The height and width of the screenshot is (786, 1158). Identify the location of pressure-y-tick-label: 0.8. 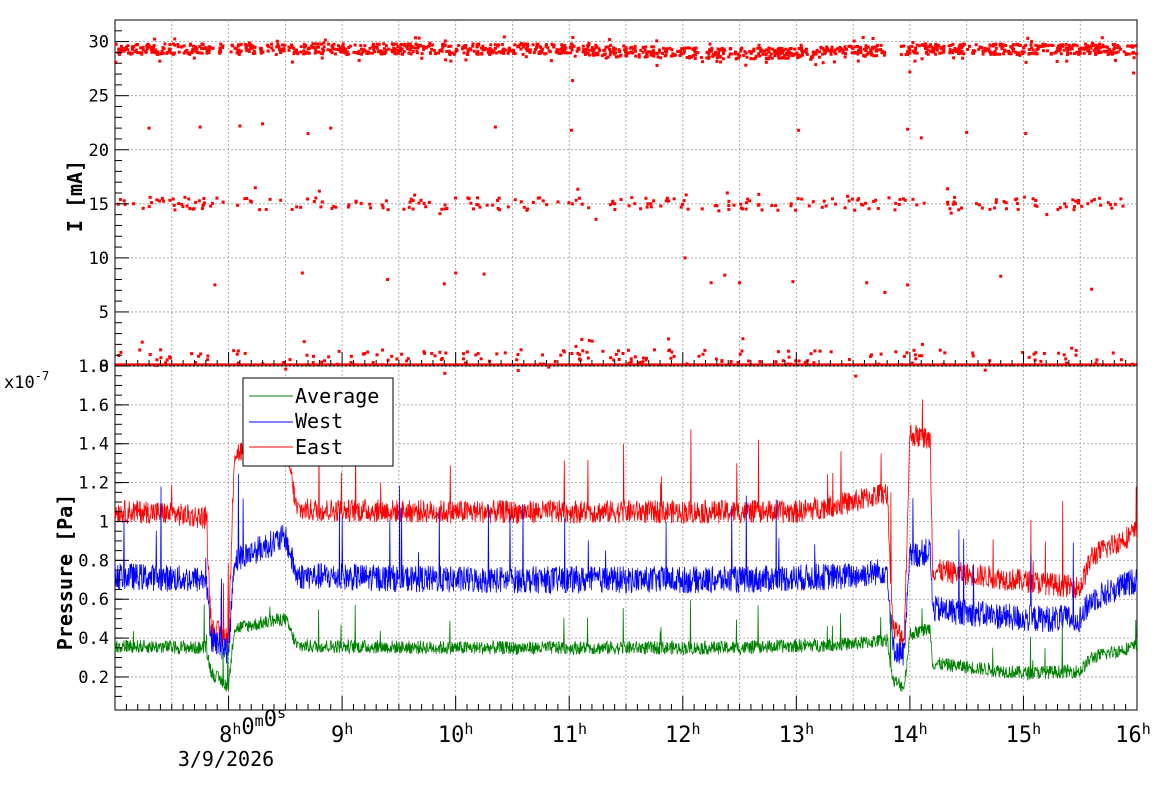
(93, 561).